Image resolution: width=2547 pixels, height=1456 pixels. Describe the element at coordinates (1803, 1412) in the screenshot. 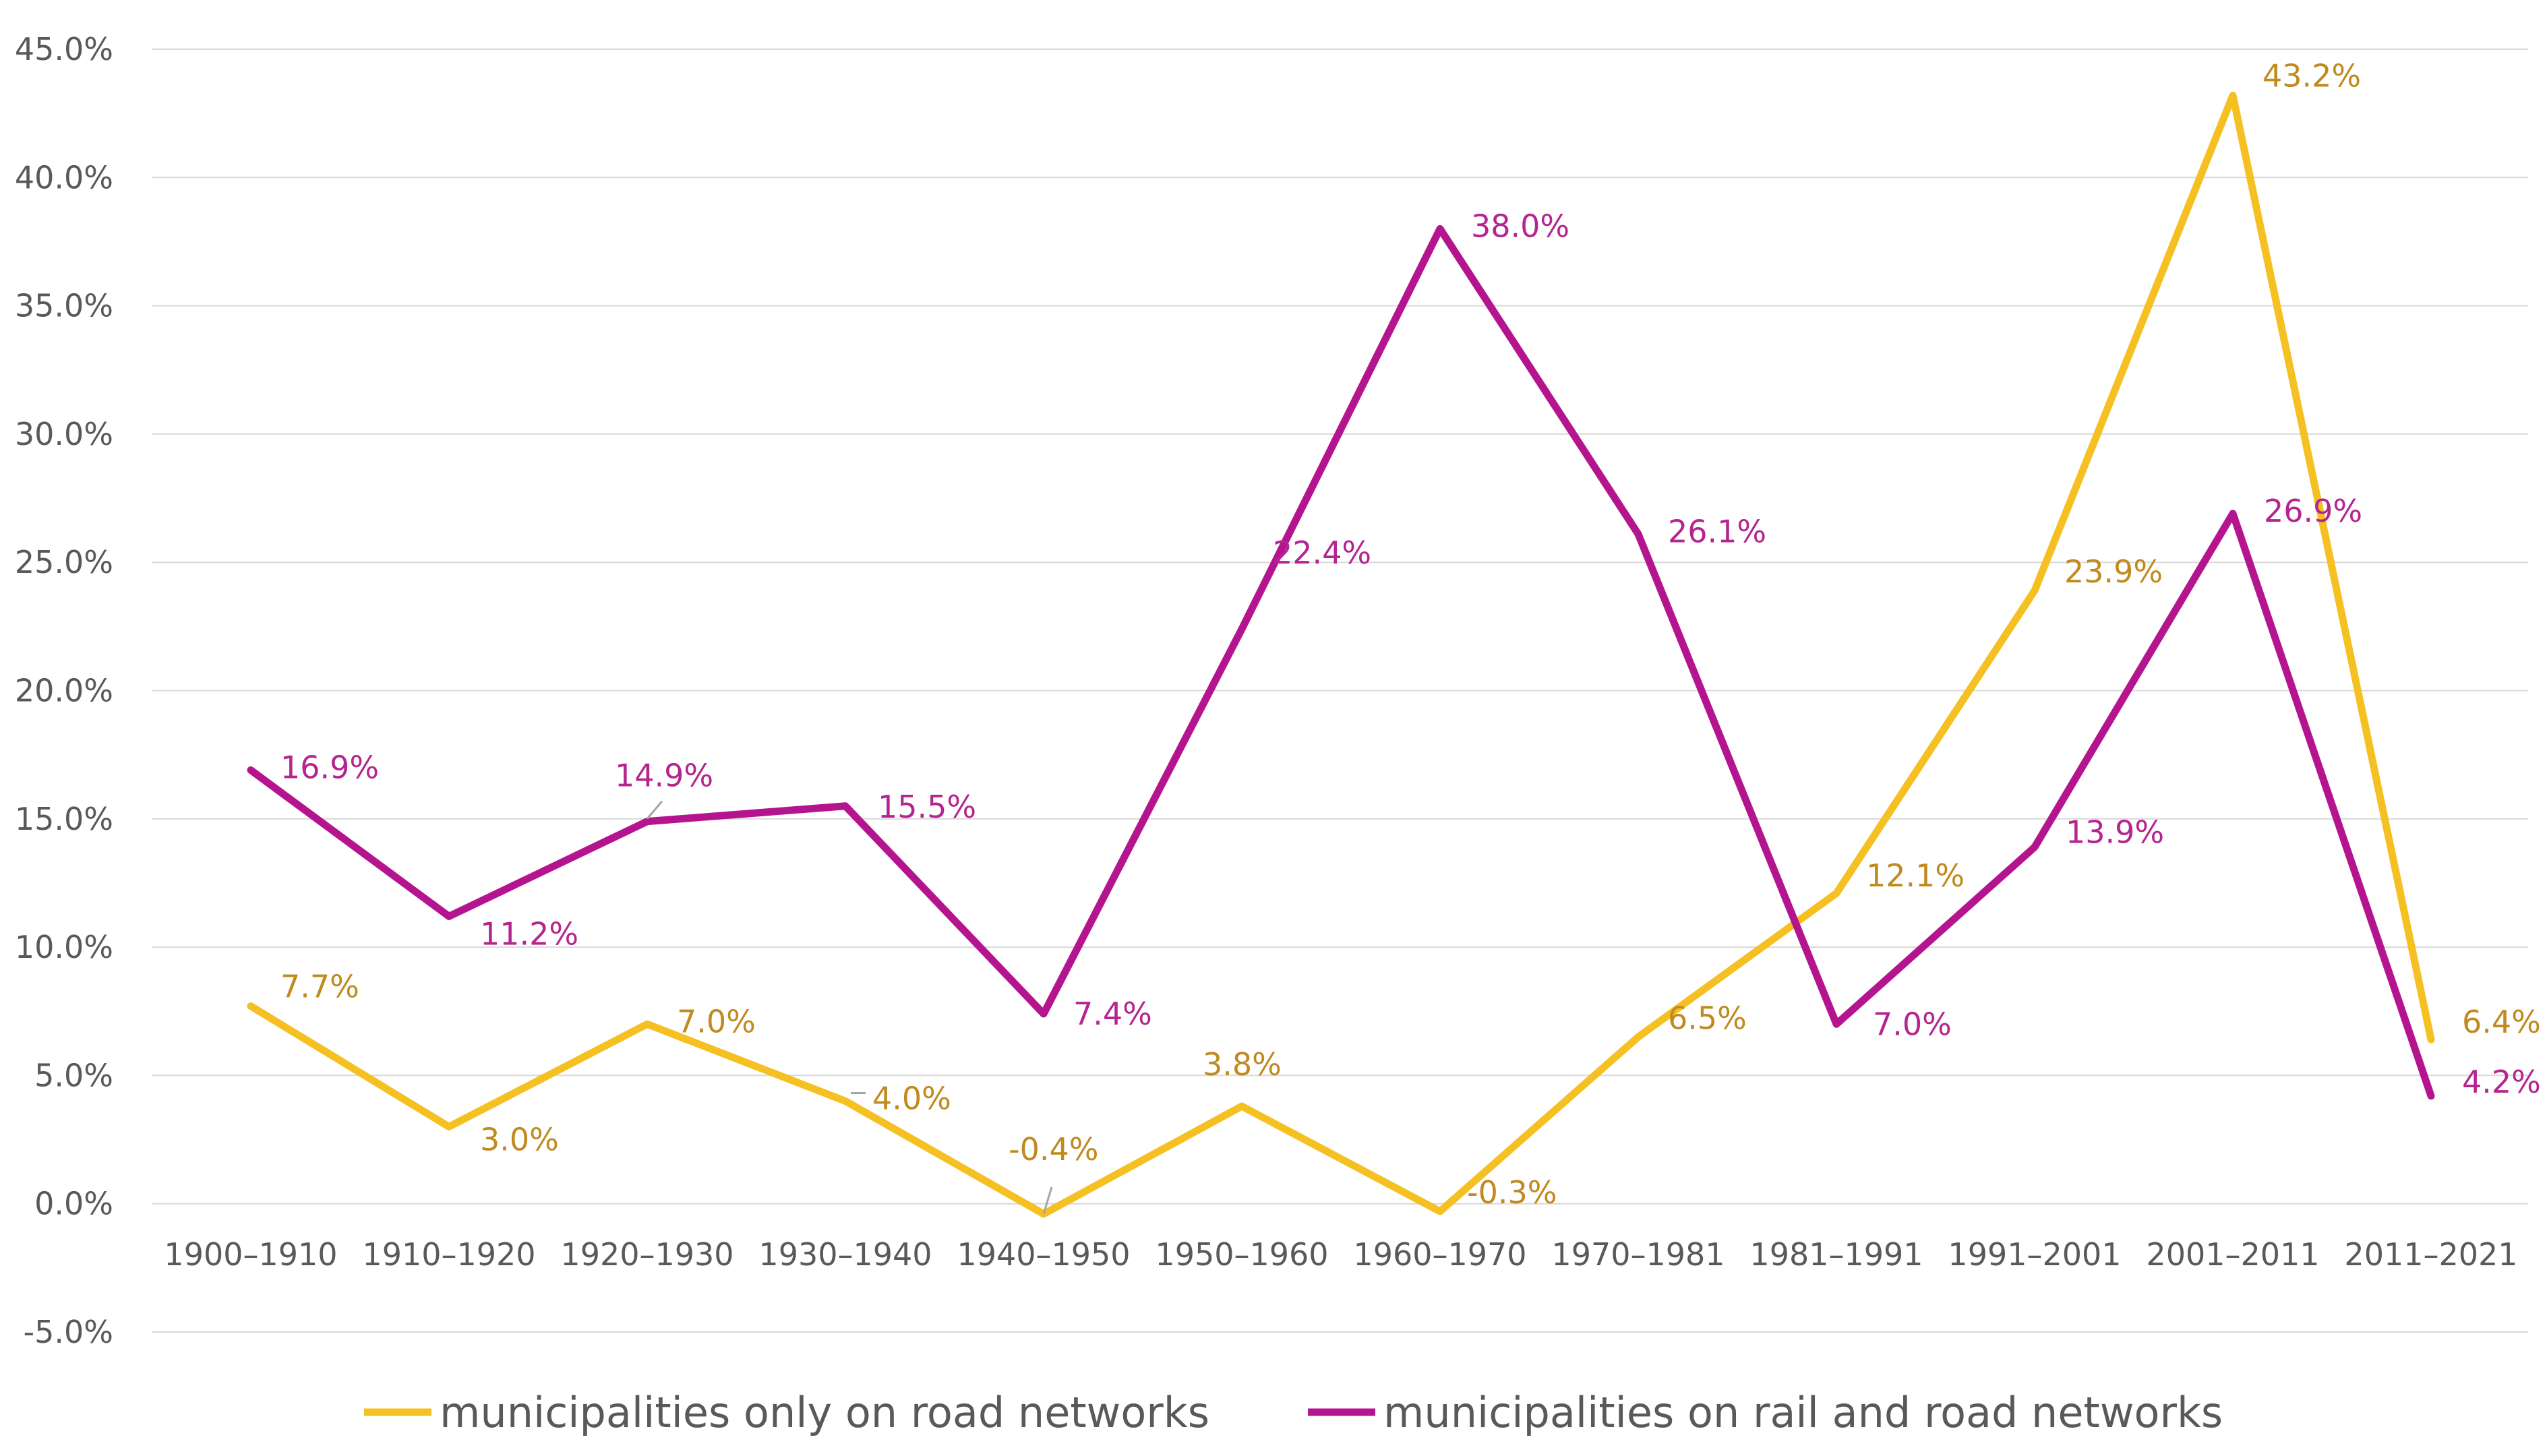

I see `legend-label: municipalities on rail and road networks` at that location.